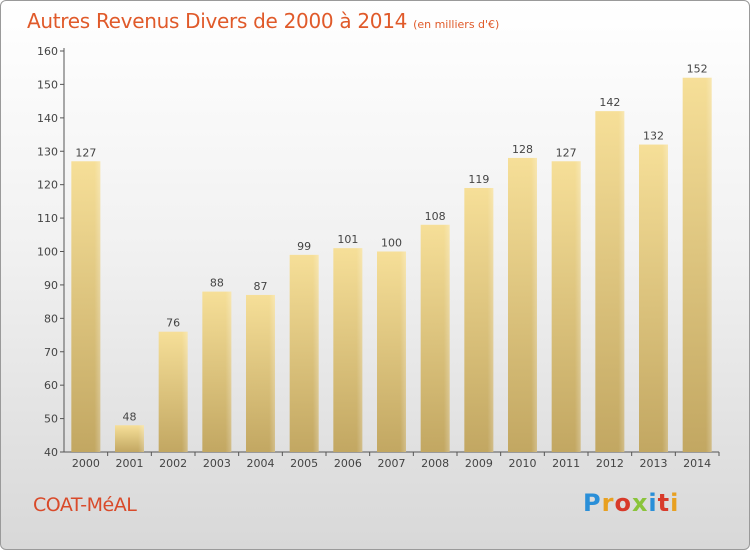  I want to click on bar-highlight-2005, so click(304, 353).